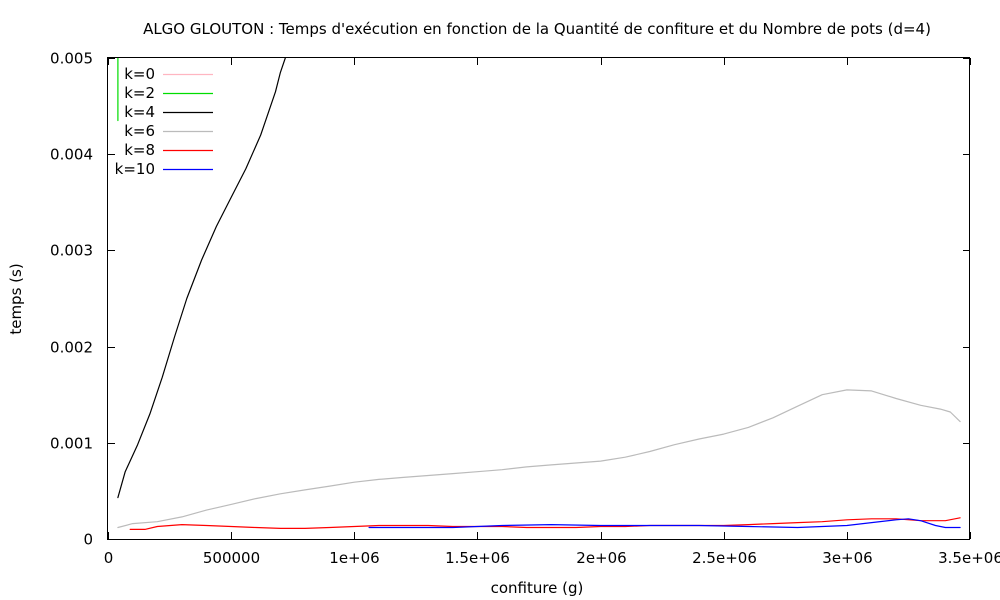  What do you see at coordinates (139, 131) in the screenshot?
I see `legend-label-k6: k=6` at bounding box center [139, 131].